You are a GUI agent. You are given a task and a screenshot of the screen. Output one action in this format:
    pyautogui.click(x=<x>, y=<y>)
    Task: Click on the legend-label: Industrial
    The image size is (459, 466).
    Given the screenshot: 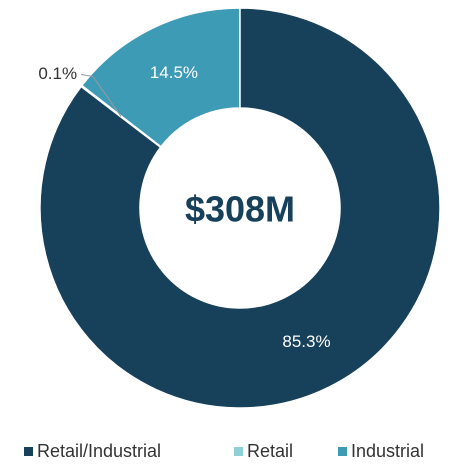 What is the action you would take?
    pyautogui.click(x=387, y=451)
    